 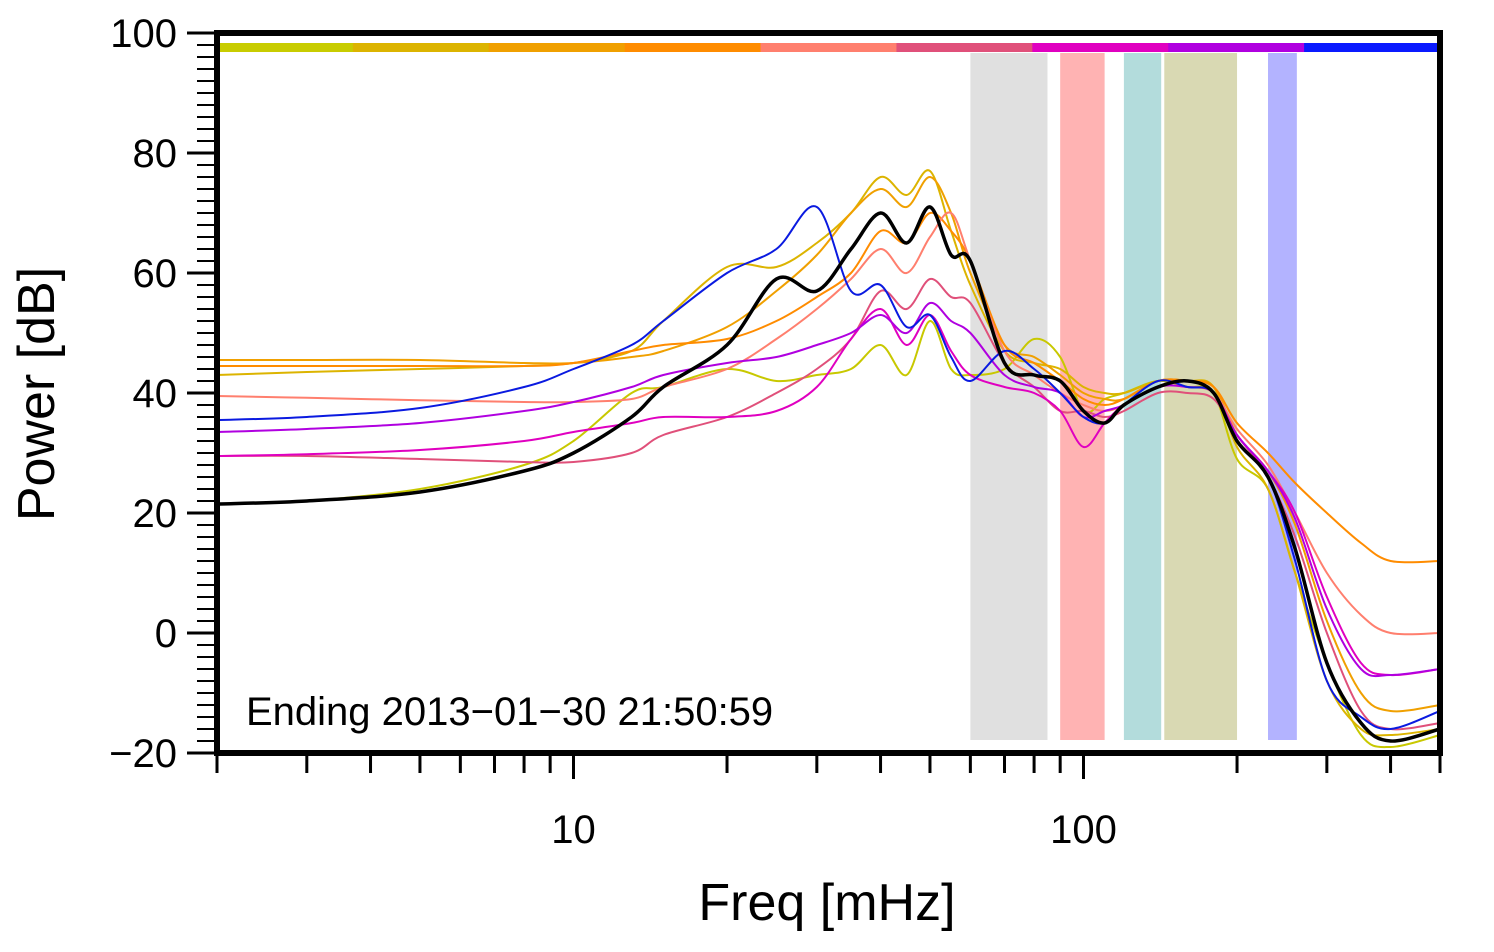 What do you see at coordinates (573, 830) in the screenshot?
I see `x-tick-label: 10` at bounding box center [573, 830].